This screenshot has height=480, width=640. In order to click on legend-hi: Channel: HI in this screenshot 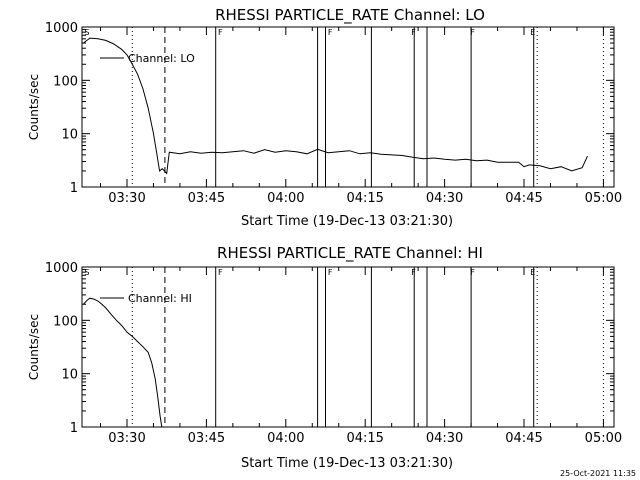, I will do `click(146, 298)`.